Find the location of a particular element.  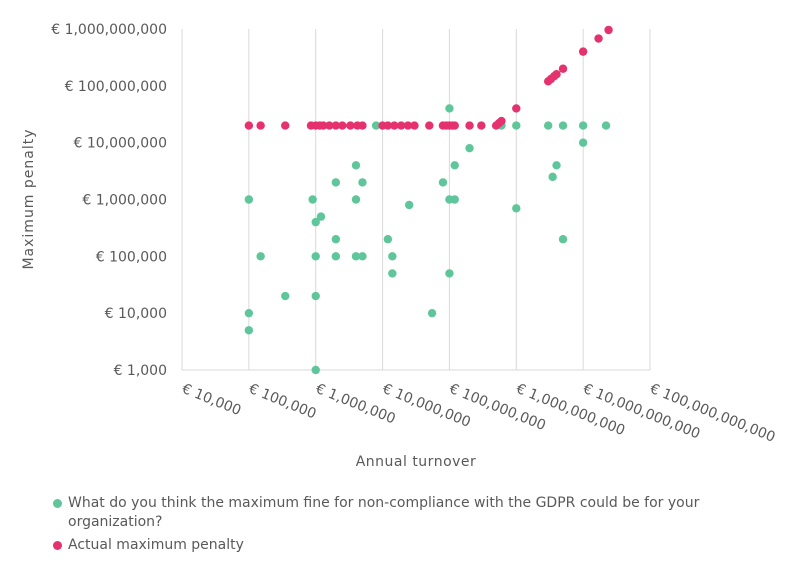

y-tick-label: € 100,000,000 is located at coordinates (116, 87).